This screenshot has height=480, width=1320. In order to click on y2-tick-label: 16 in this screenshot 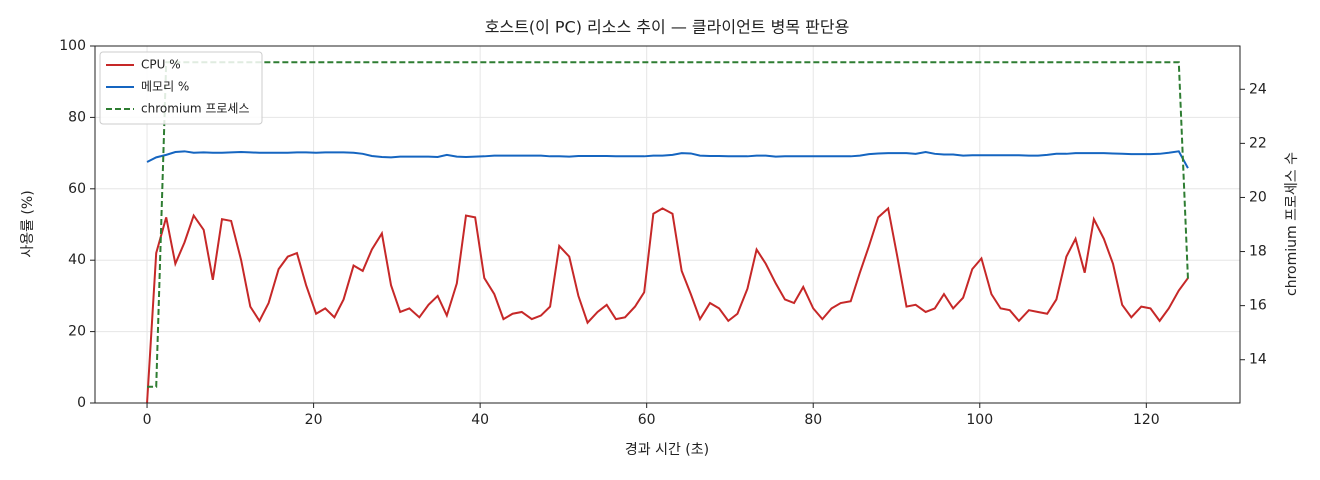, I will do `click(1258, 306)`.